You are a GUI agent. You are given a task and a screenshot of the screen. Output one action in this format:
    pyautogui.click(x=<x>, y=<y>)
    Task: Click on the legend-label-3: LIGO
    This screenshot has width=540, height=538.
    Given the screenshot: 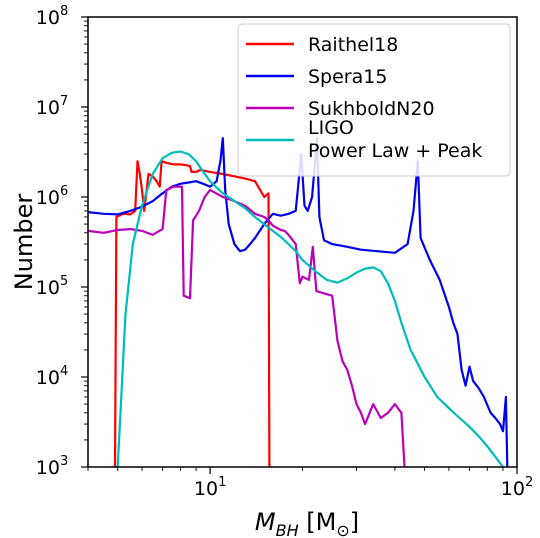 What is the action you would take?
    pyautogui.click(x=331, y=128)
    